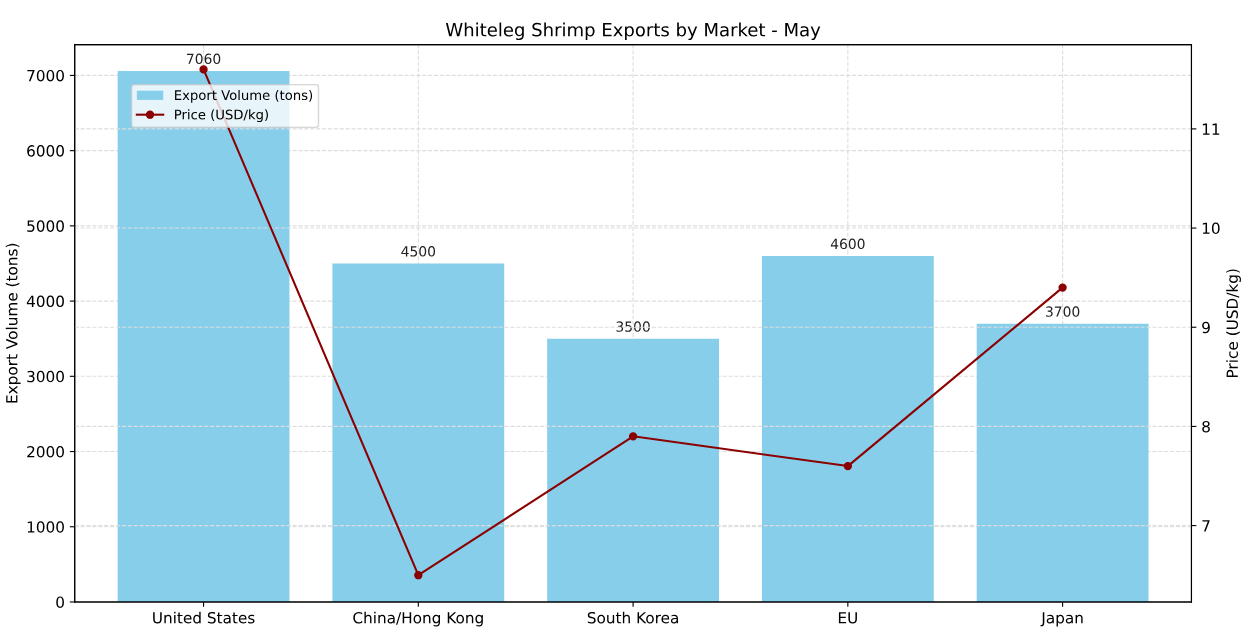 The height and width of the screenshot is (637, 1245). I want to click on legend-label: Price (USD/kg), so click(221, 116).